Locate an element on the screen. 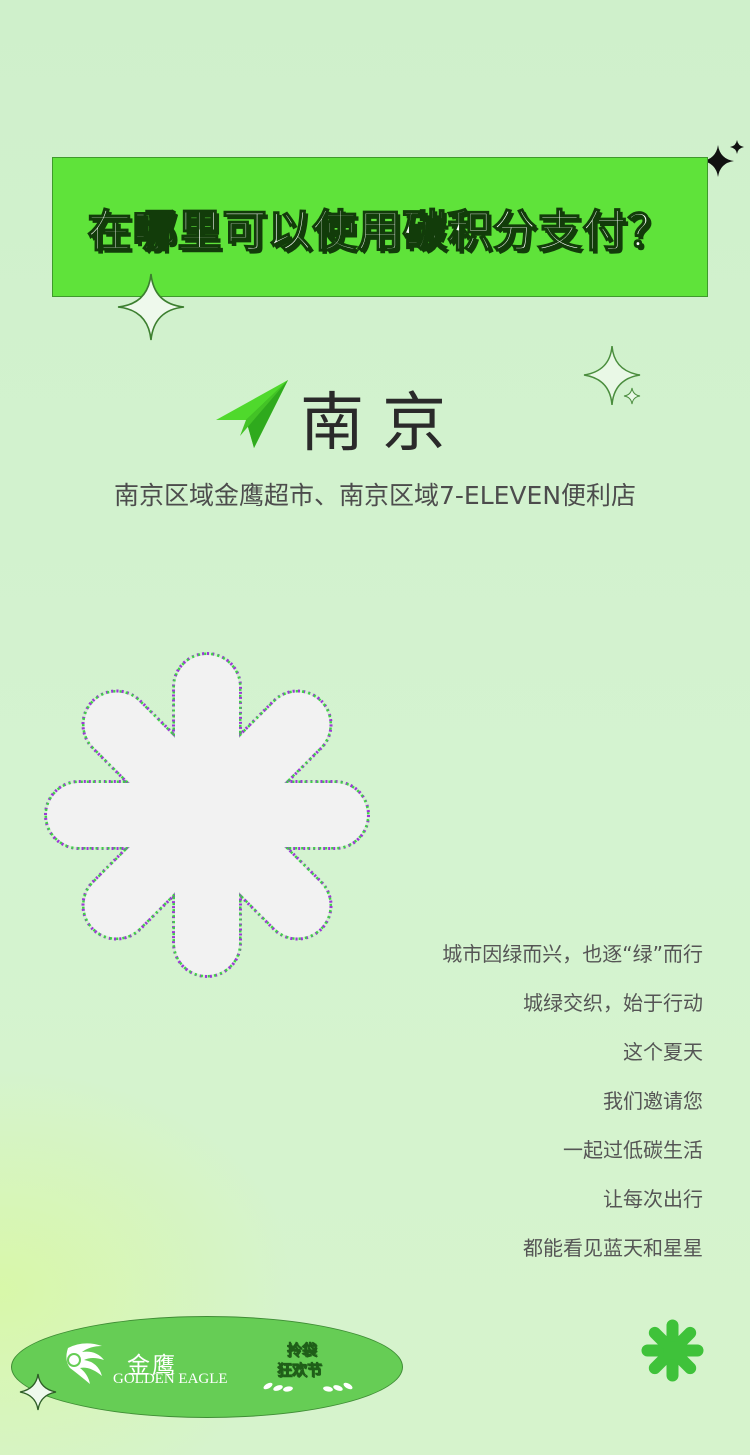 The width and height of the screenshot is (750, 1455). brand-name-en: GOLDEN EAGLE is located at coordinates (170, 1379).